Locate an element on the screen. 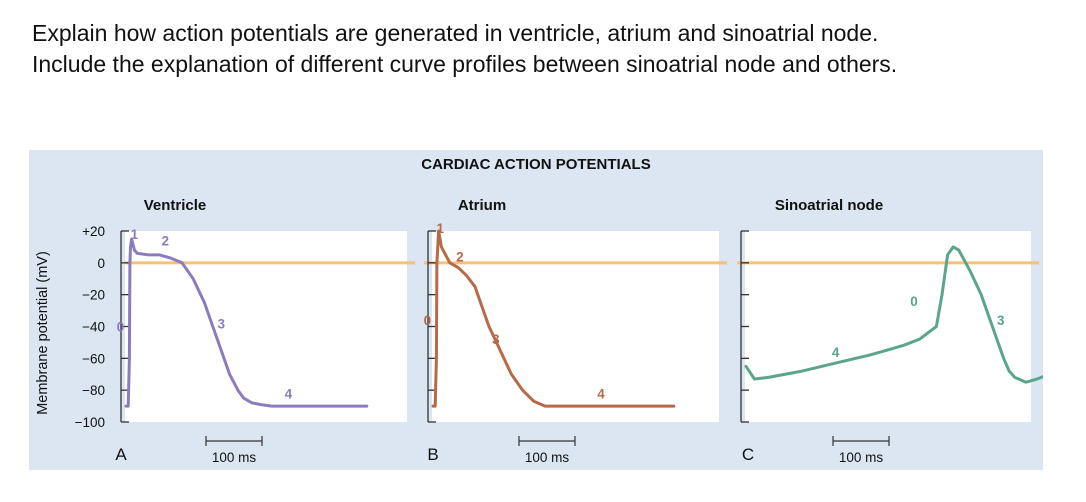 The height and width of the screenshot is (502, 1086). y-tick-label: −20 is located at coordinates (93, 295).